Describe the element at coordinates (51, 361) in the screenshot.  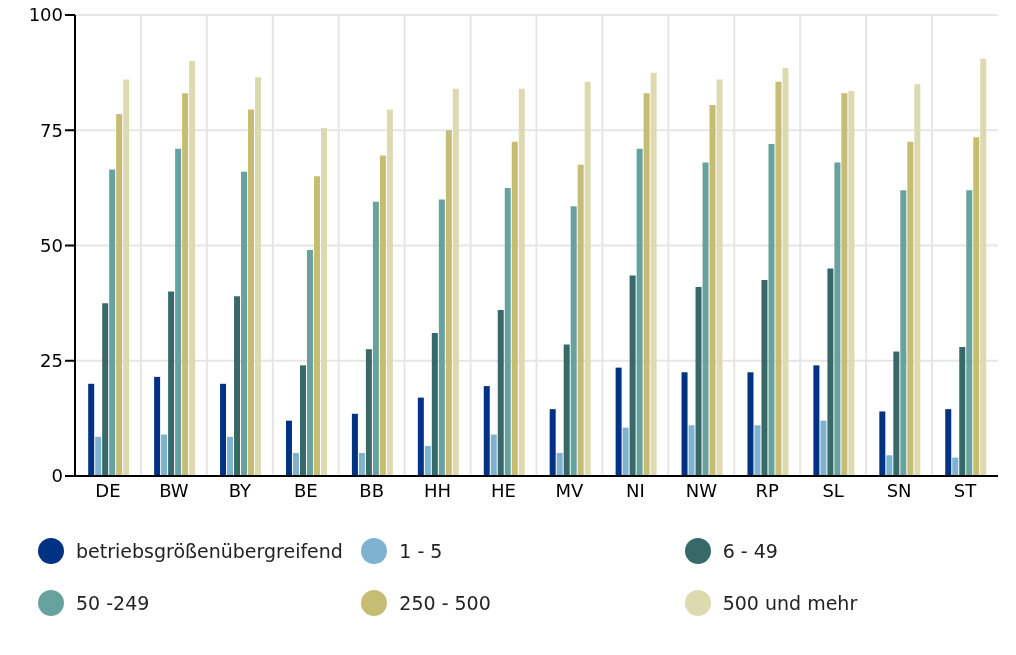
I see `y-tick-label: 25` at that location.